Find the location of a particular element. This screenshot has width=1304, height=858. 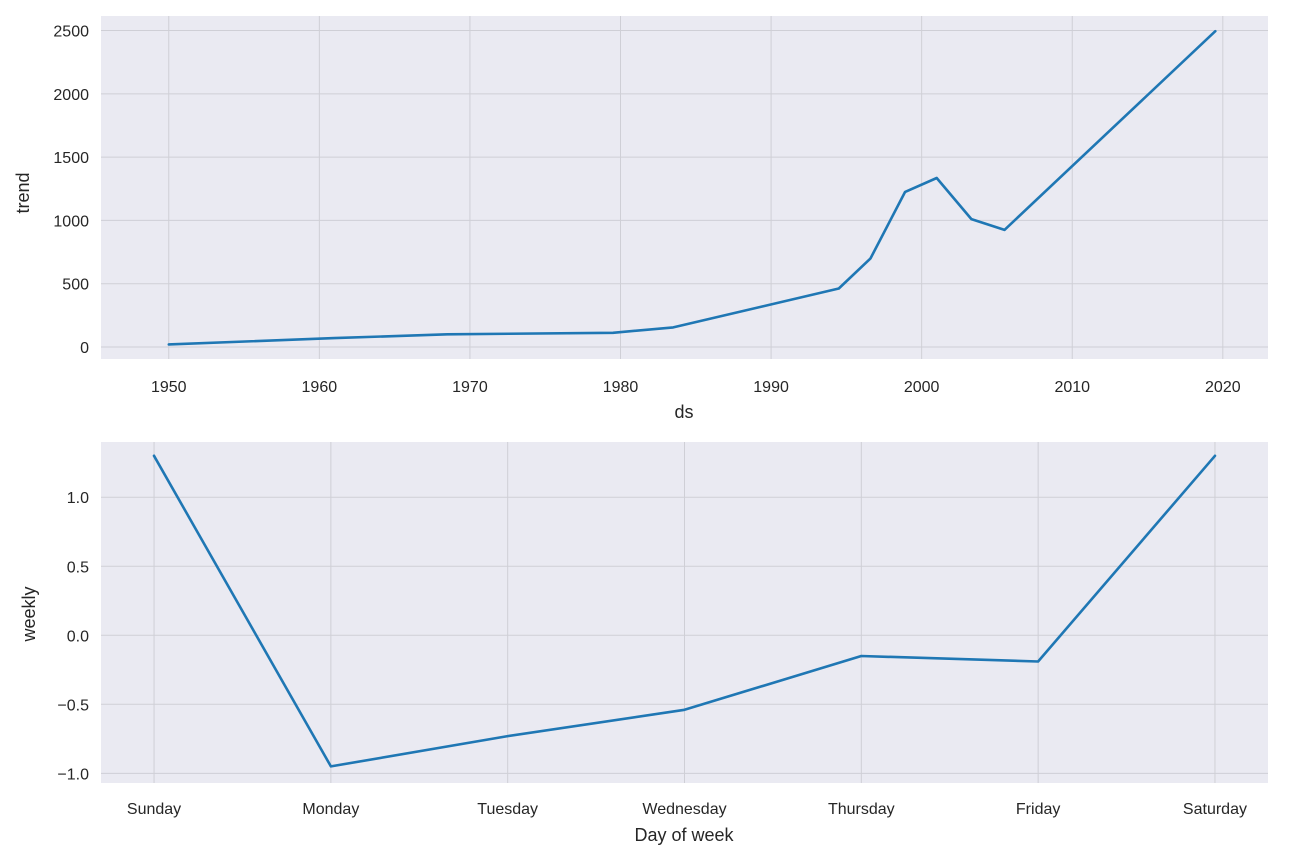

trend-x-tick-label: 2020 is located at coordinates (1223, 387).